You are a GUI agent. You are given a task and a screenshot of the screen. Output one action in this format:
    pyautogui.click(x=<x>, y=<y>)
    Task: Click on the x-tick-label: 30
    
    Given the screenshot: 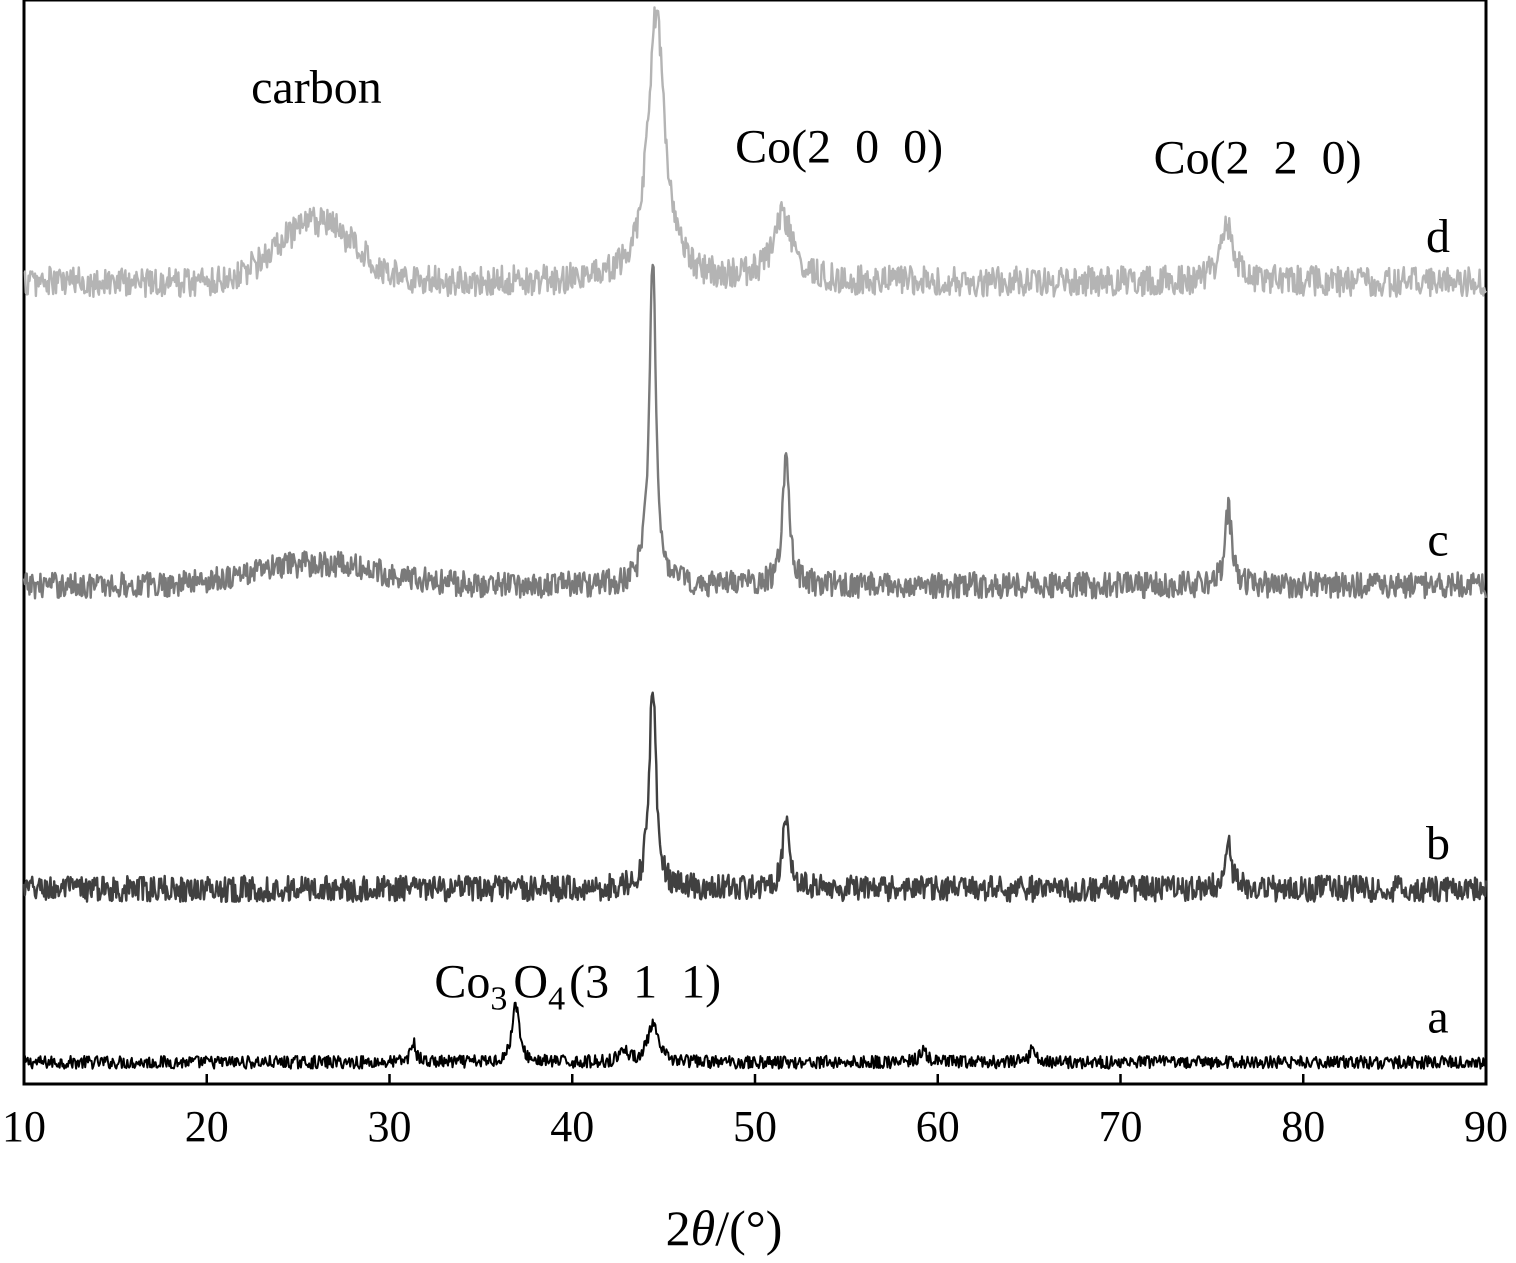 What is the action you would take?
    pyautogui.click(x=390, y=1126)
    